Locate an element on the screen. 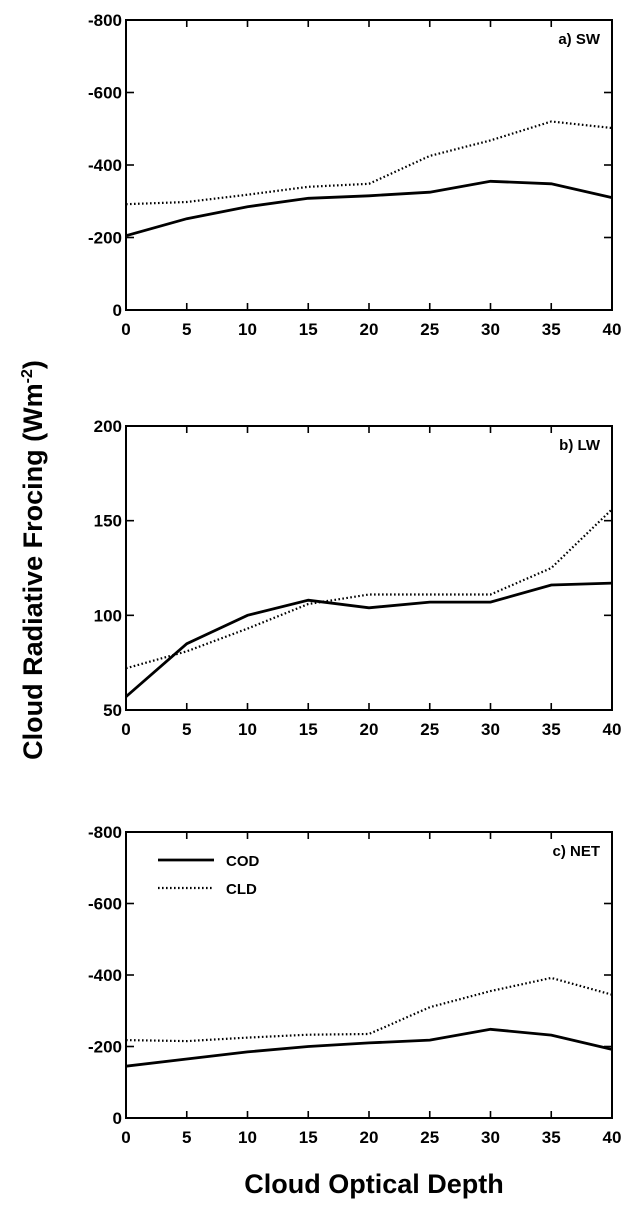 The image size is (627, 1207). y-tick-label: 100 is located at coordinates (108, 615).